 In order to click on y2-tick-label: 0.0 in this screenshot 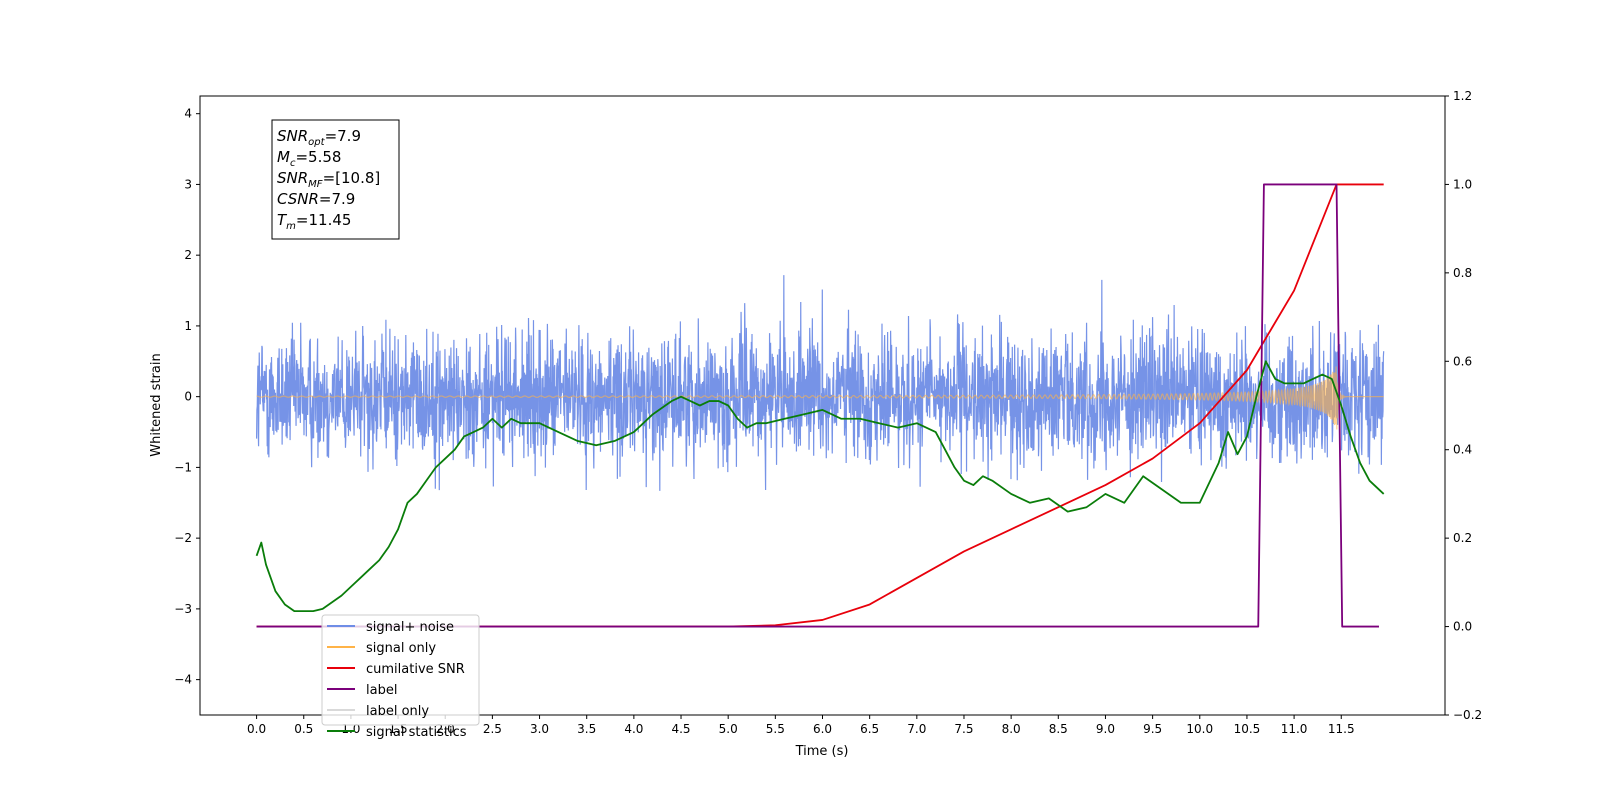, I will do `click(1462, 627)`.